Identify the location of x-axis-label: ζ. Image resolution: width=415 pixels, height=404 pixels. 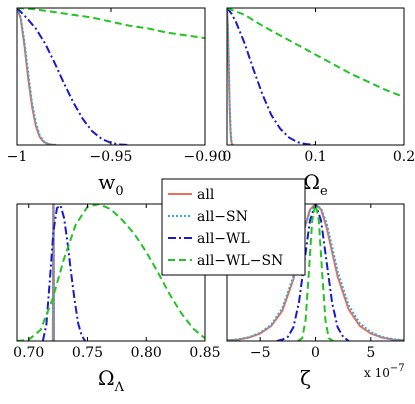
(305, 378).